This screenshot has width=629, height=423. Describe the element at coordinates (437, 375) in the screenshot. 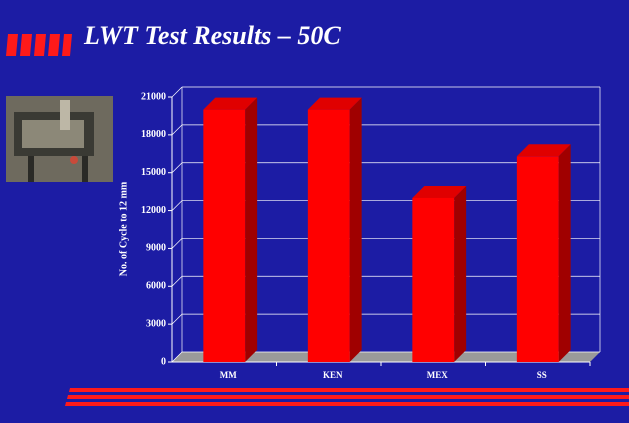

I see `x-tick-label: MEX` at that location.